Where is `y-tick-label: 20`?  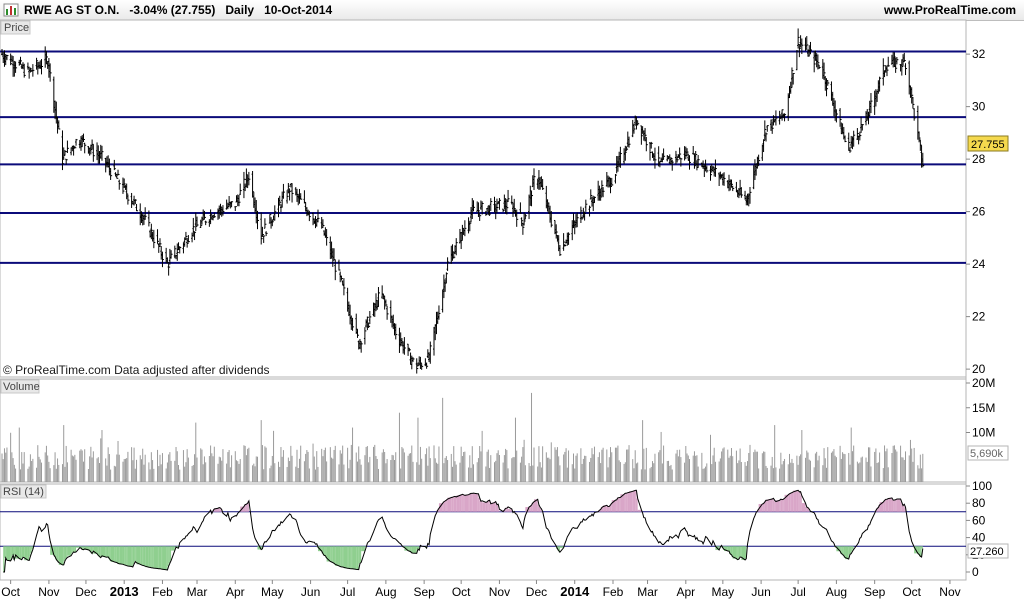
y-tick-label: 20 is located at coordinates (979, 369).